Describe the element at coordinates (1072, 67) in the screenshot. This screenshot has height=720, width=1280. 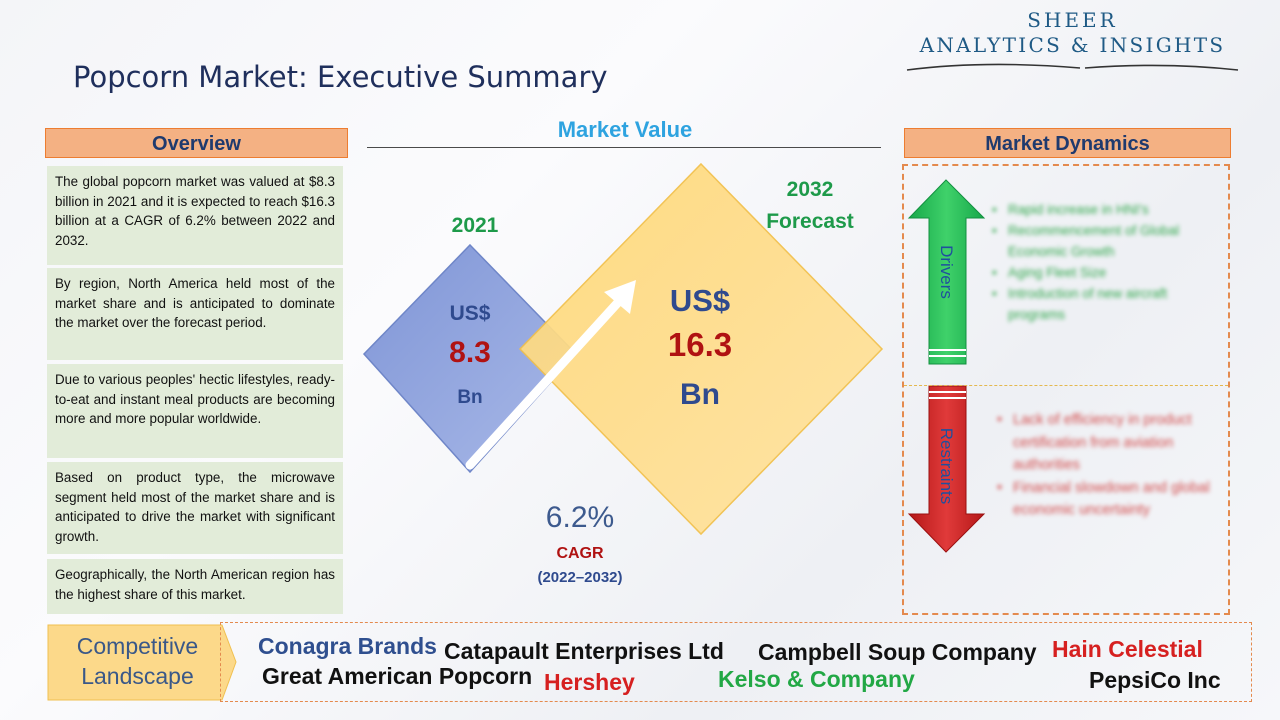
I see `logo-swoosh-icon` at that location.